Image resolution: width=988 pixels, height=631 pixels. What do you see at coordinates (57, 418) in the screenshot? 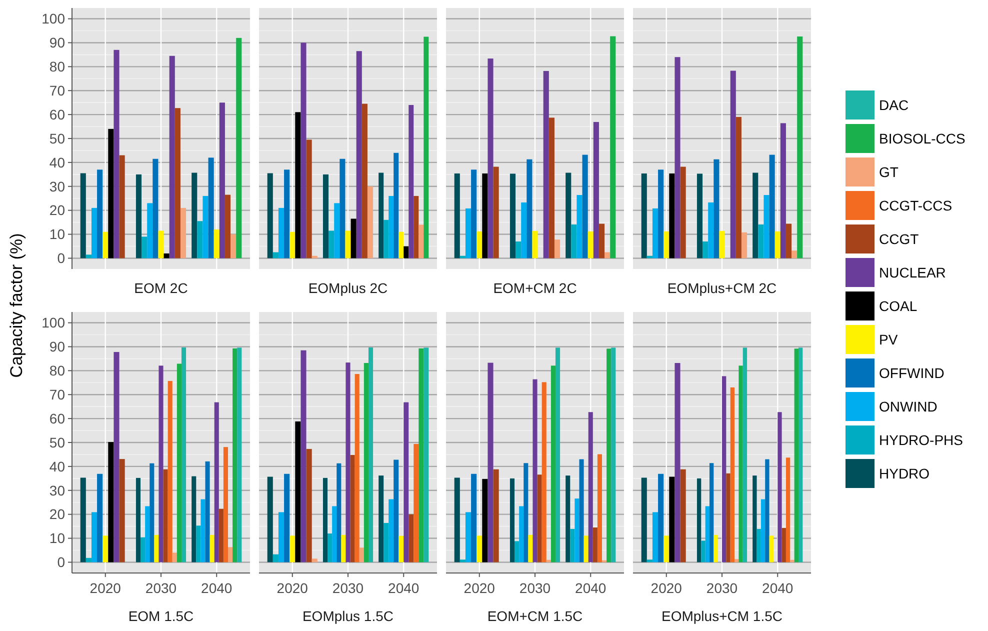
I see `y-tick-label: 60` at bounding box center [57, 418].